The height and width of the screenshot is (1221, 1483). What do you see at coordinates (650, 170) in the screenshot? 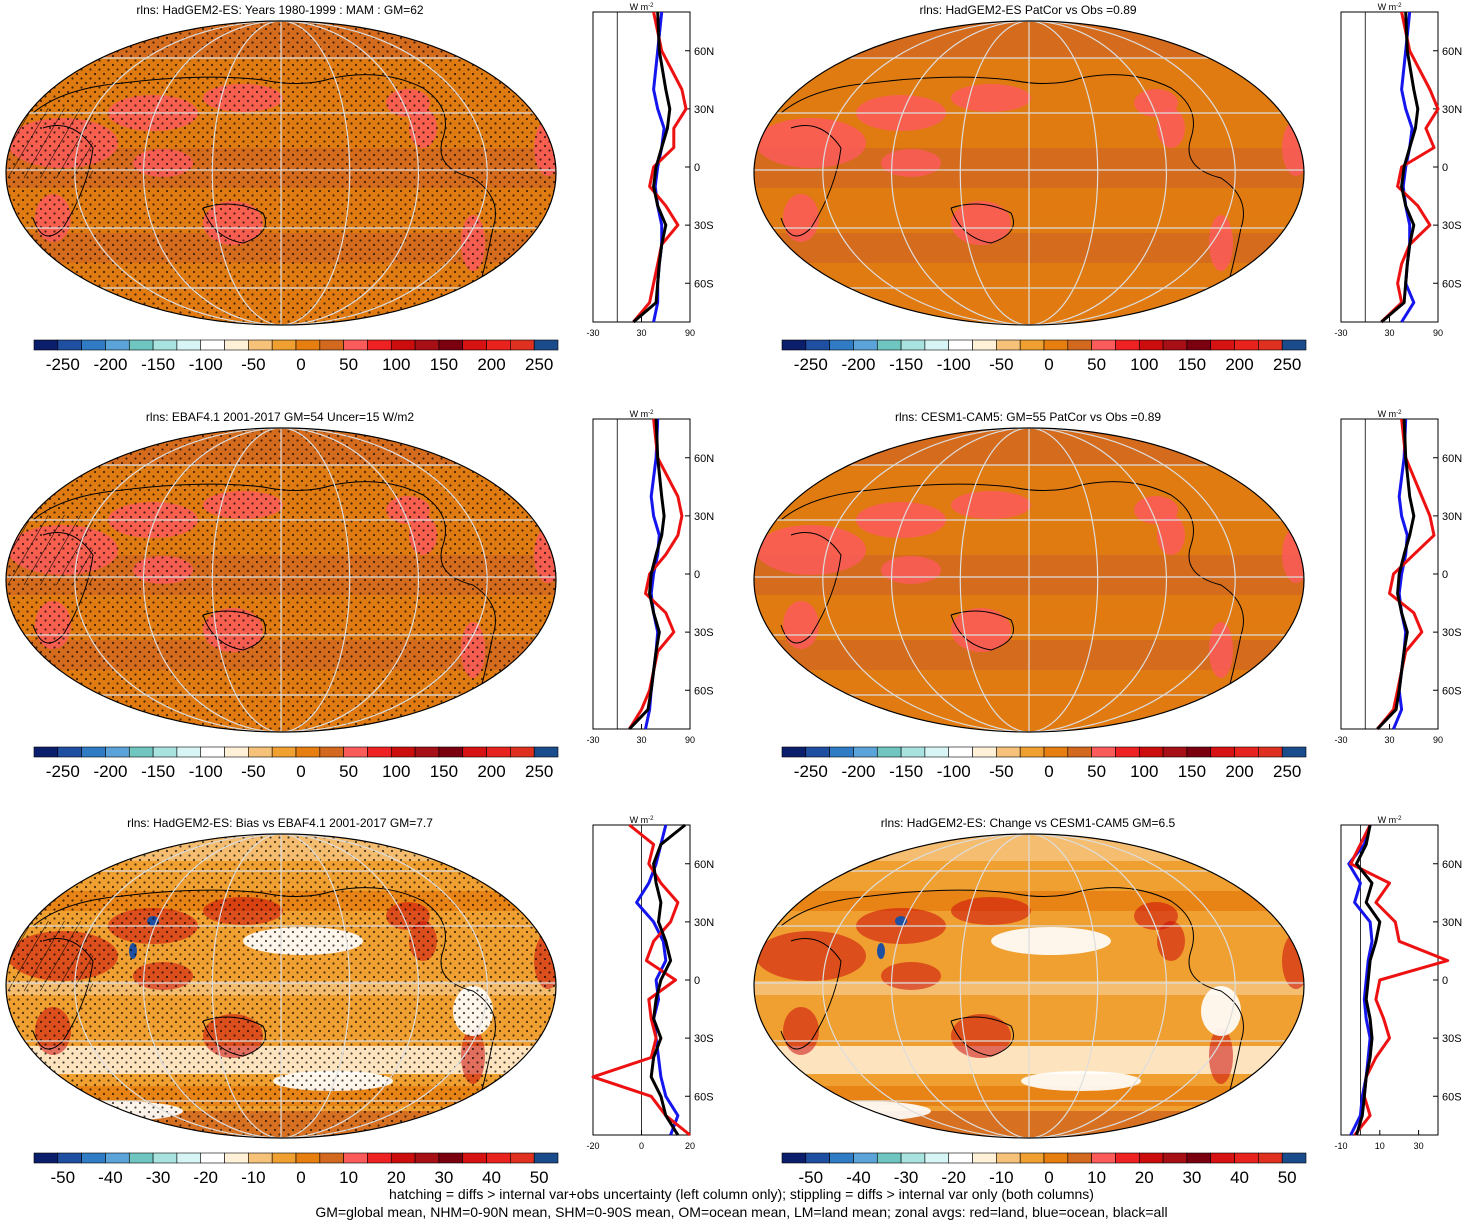
I see `zonal-mean-plot: W m-2 60N 30N 0 30S 60S -30 30 90` at bounding box center [650, 170].